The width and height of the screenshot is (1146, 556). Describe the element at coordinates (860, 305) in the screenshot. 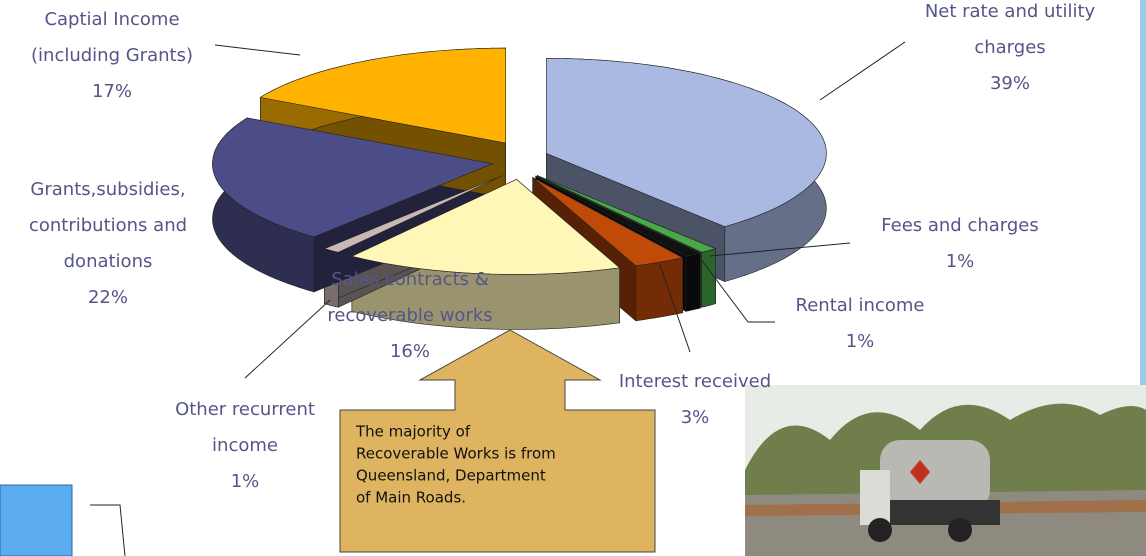

I see `slice-label: Rental income` at that location.